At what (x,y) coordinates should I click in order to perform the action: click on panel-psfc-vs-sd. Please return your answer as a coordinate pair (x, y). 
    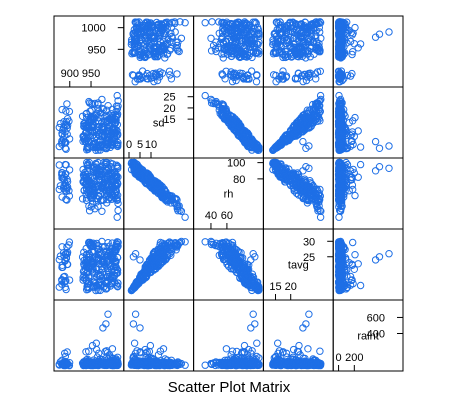
    Looking at the image, I should click on (158, 52).